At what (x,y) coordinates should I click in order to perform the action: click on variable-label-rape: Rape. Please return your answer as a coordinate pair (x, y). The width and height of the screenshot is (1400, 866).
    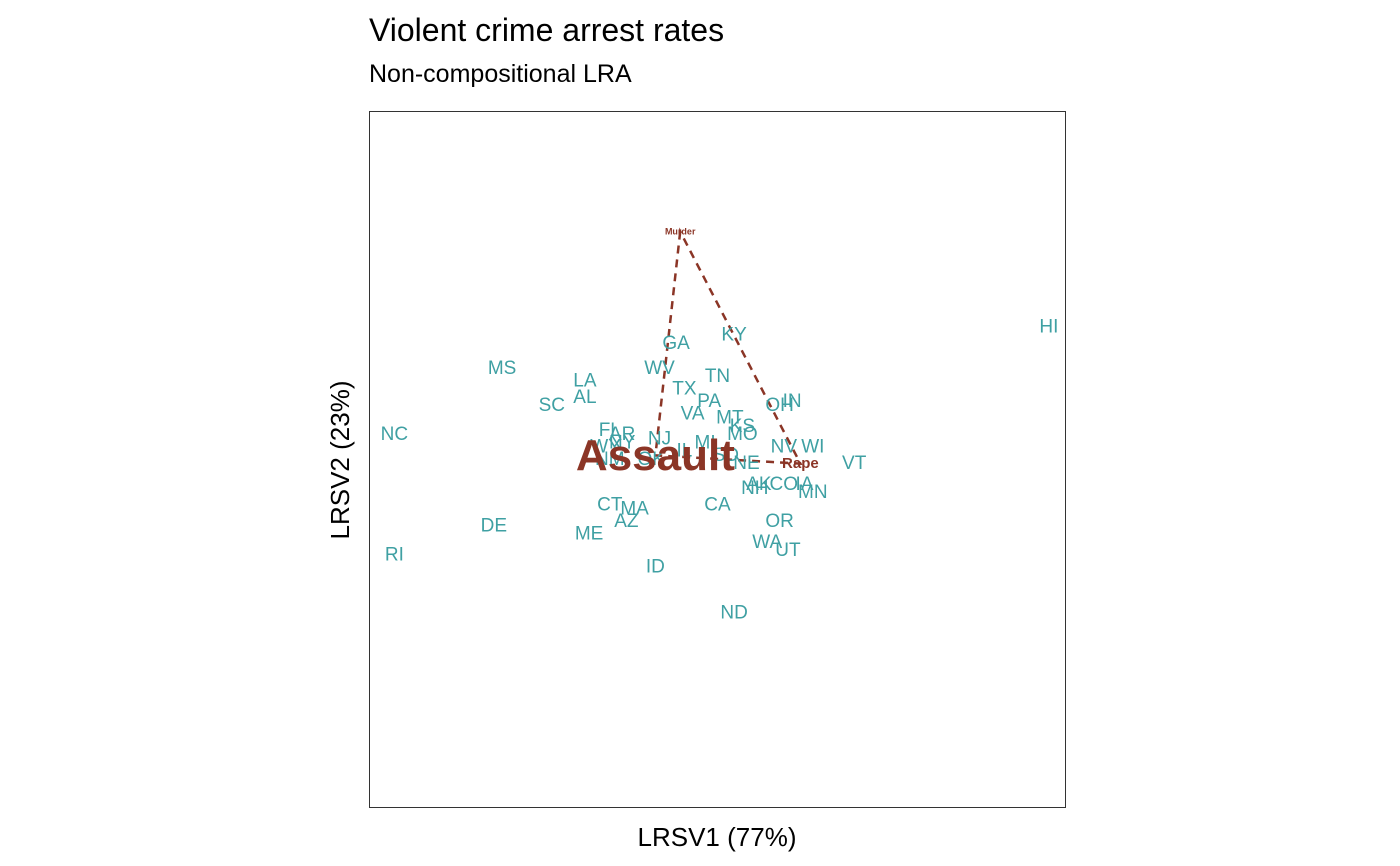
    Looking at the image, I should click on (800, 463).